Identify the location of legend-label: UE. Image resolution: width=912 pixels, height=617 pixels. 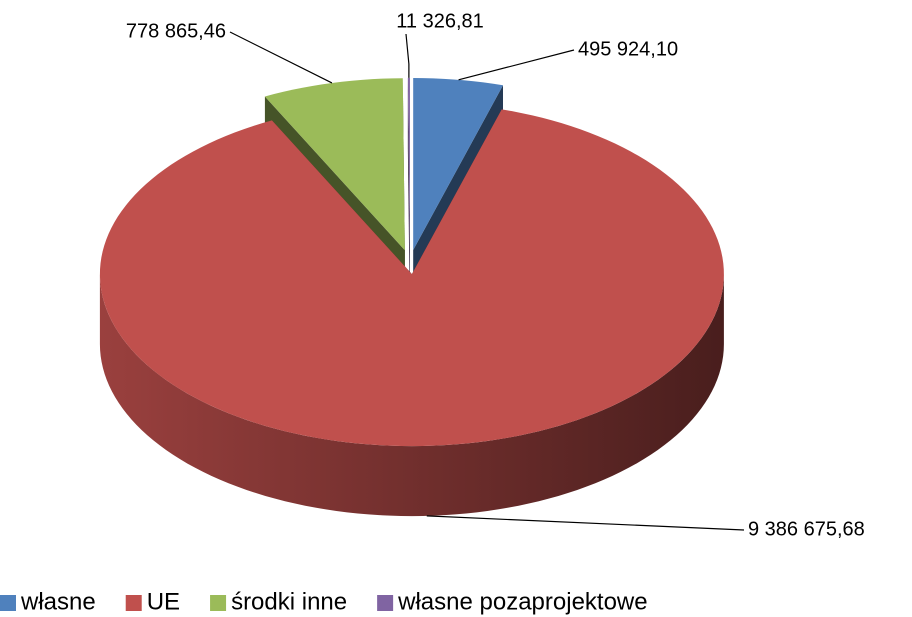
(163, 601).